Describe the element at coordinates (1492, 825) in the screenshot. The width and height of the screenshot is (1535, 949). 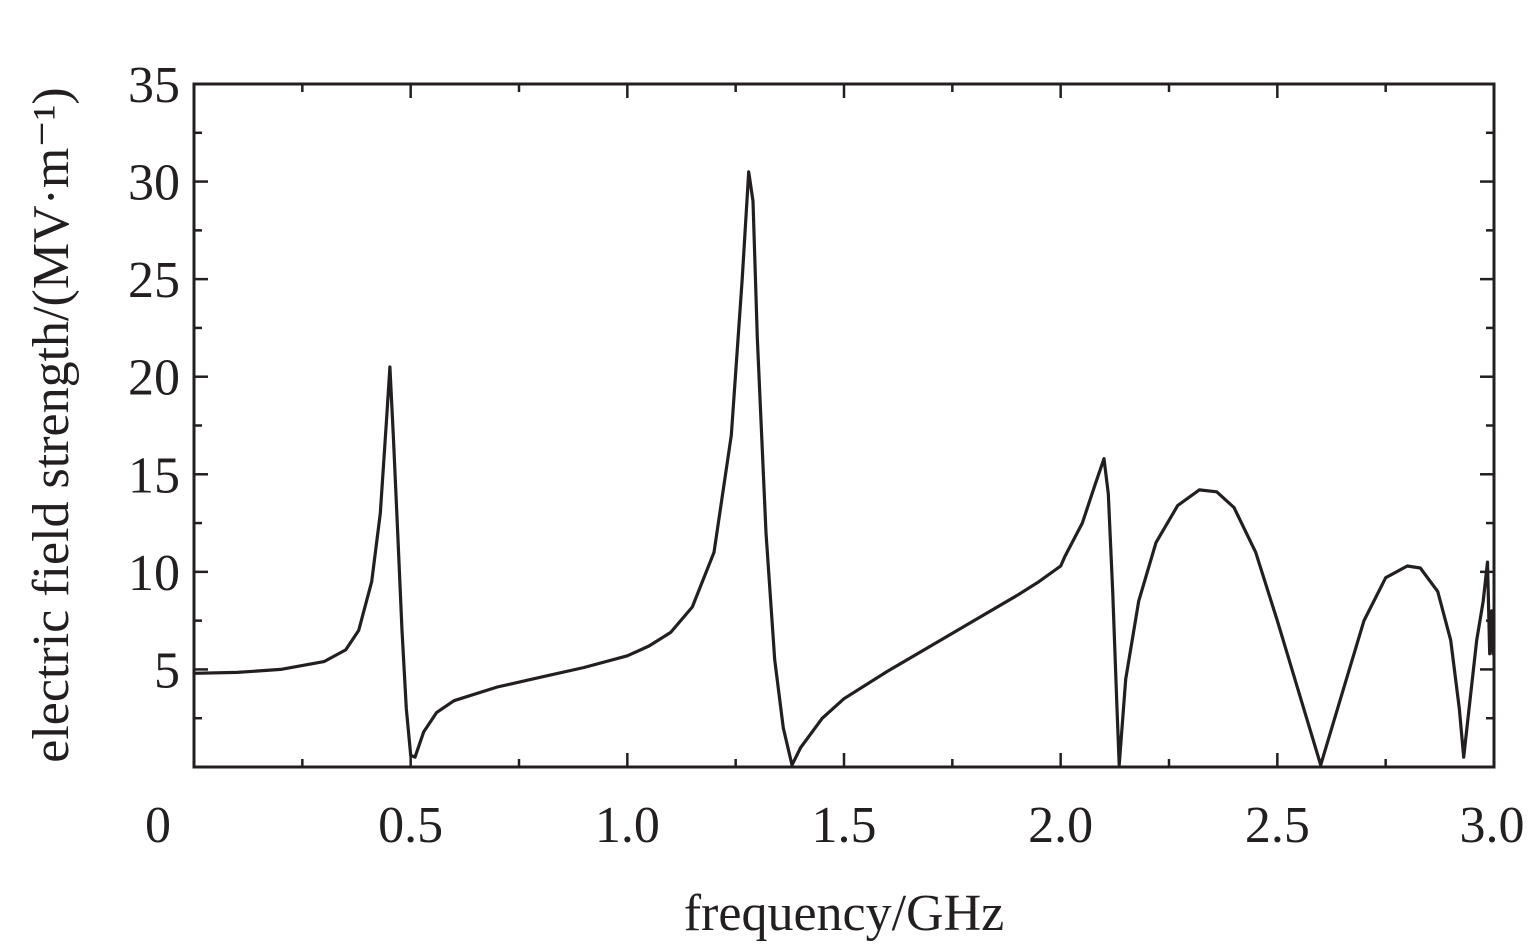
I see `x-tick-label: 3.0` at that location.